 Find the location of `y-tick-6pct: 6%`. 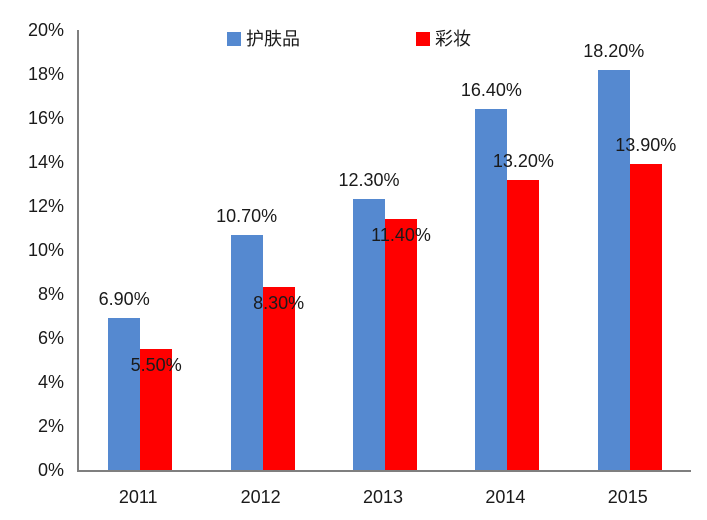

y-tick-6pct: 6% is located at coordinates (50, 338).